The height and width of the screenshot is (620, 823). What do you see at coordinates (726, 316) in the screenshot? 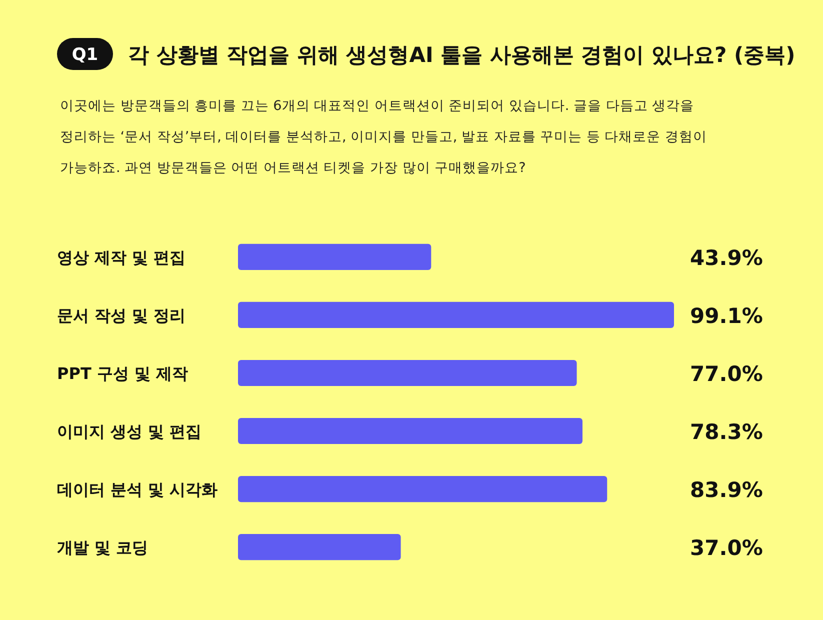
I see `data-label: 99.1%` at bounding box center [726, 316].